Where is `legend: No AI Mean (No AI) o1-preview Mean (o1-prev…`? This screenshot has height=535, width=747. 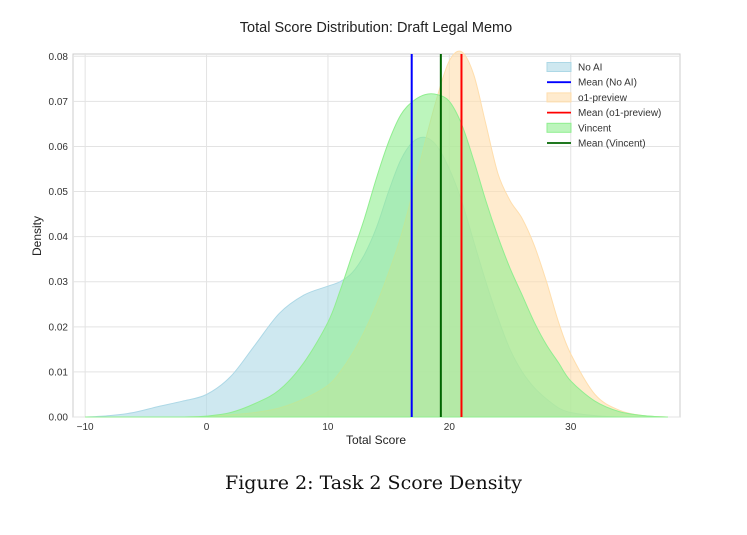
legend: No AI Mean (No AI) o1-preview Mean (o1-prev… is located at coordinates (603, 106).